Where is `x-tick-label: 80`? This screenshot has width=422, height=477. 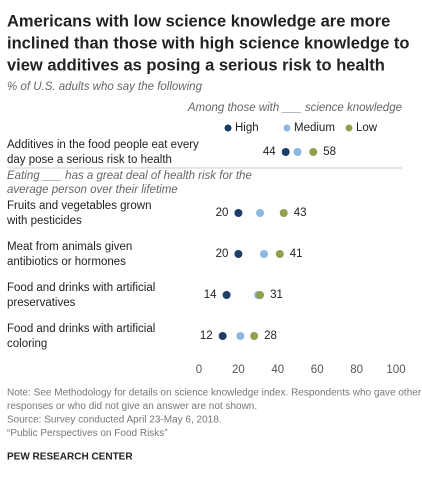
x-tick-label: 80 is located at coordinates (356, 370).